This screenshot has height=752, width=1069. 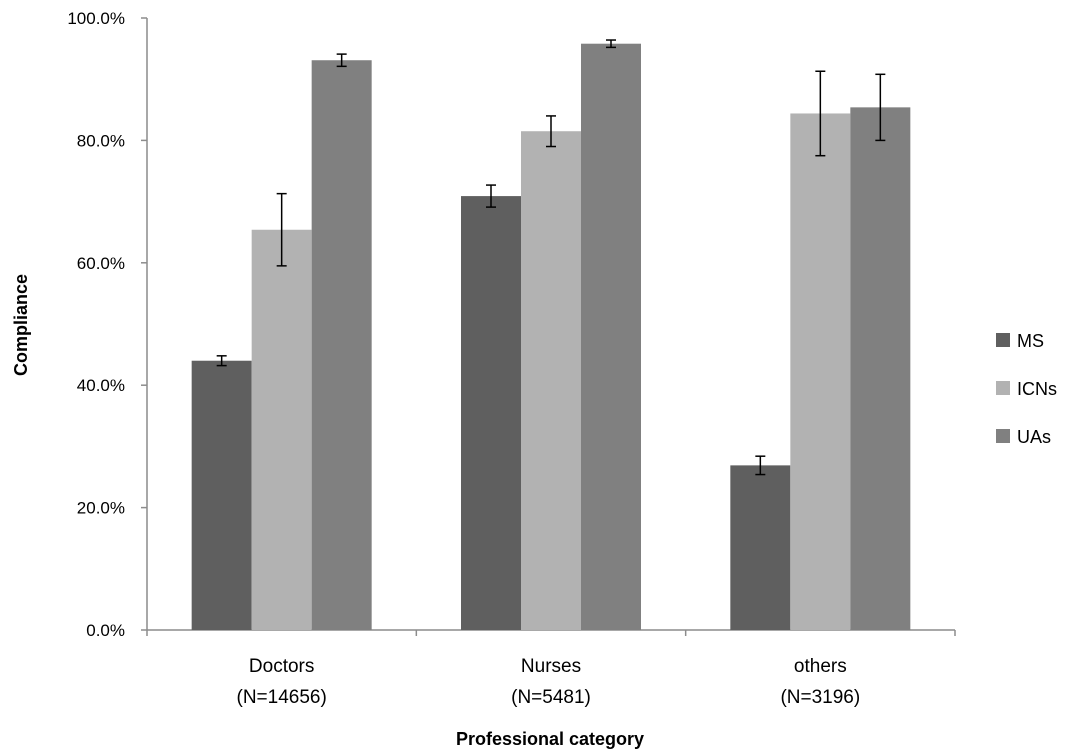 I want to click on bar-ms-others, so click(x=760, y=547).